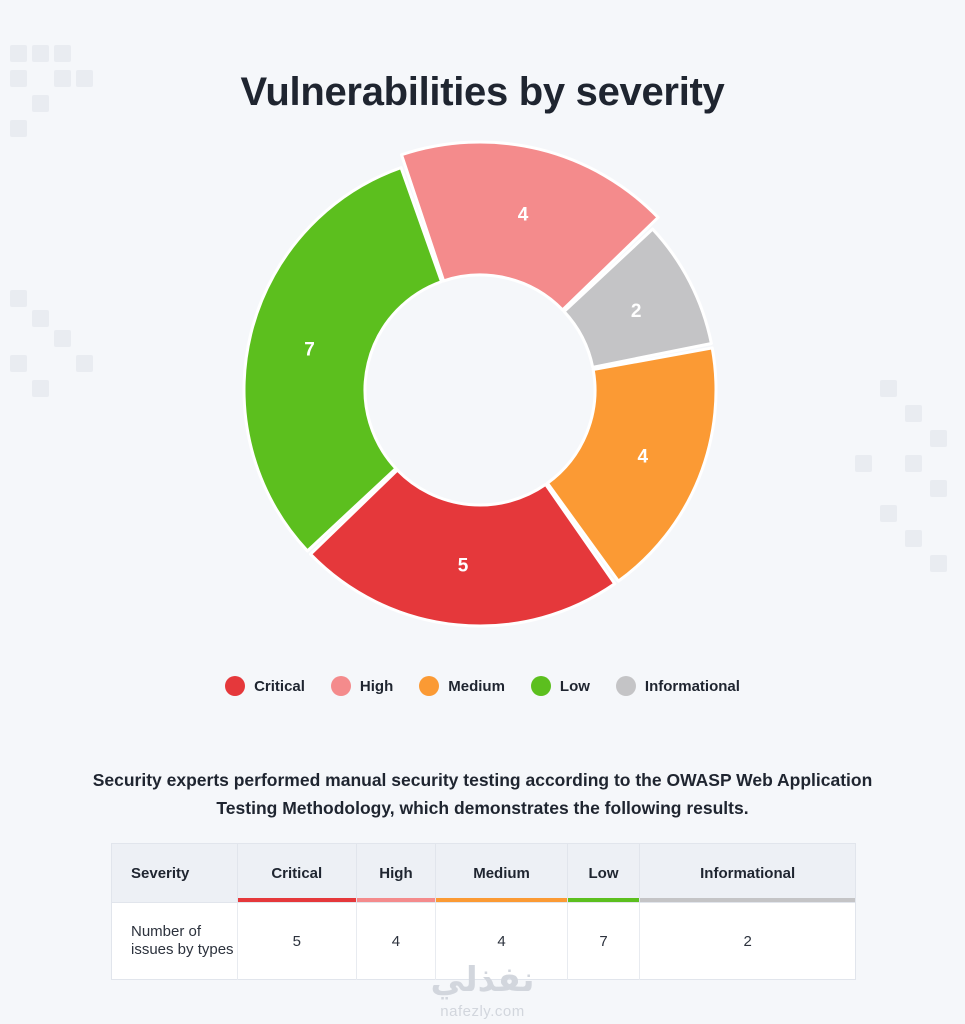 This screenshot has width=965, height=1024. Describe the element at coordinates (747, 941) in the screenshot. I see `cell-informational: 2` at that location.